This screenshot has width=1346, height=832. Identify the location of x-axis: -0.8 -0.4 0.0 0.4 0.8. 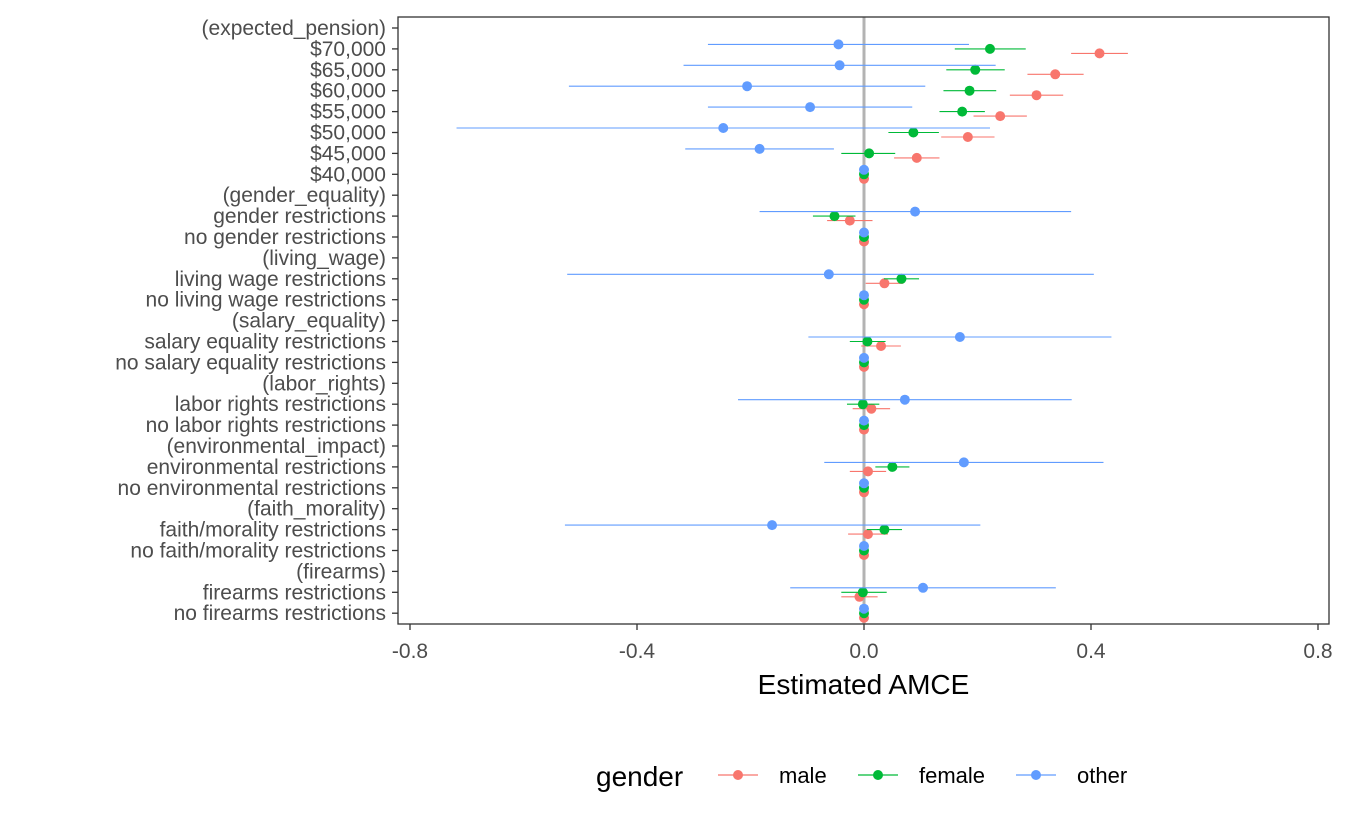
(862, 643).